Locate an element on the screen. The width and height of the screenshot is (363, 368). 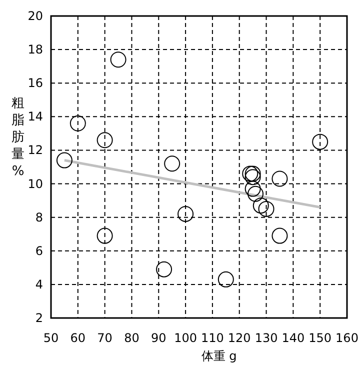
x-tick-label: 50 is located at coordinates (51, 338).